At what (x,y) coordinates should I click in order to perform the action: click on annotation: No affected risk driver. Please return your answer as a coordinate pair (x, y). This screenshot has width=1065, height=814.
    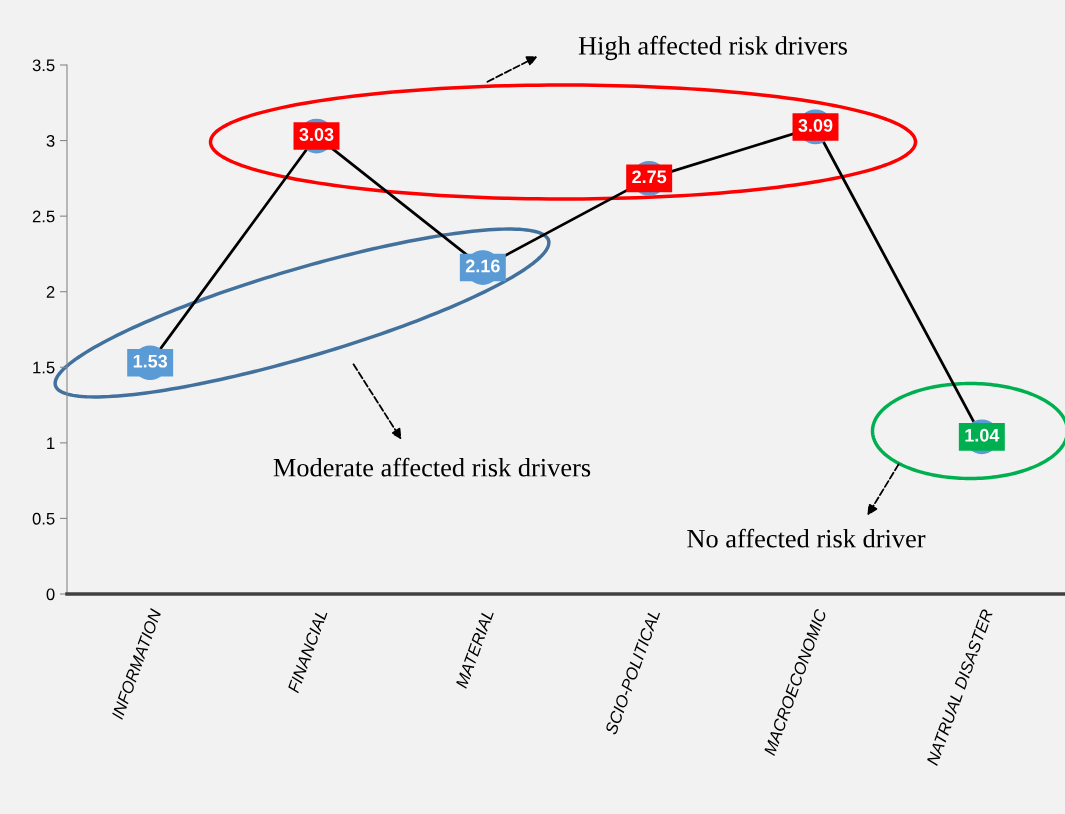
    Looking at the image, I should click on (806, 538).